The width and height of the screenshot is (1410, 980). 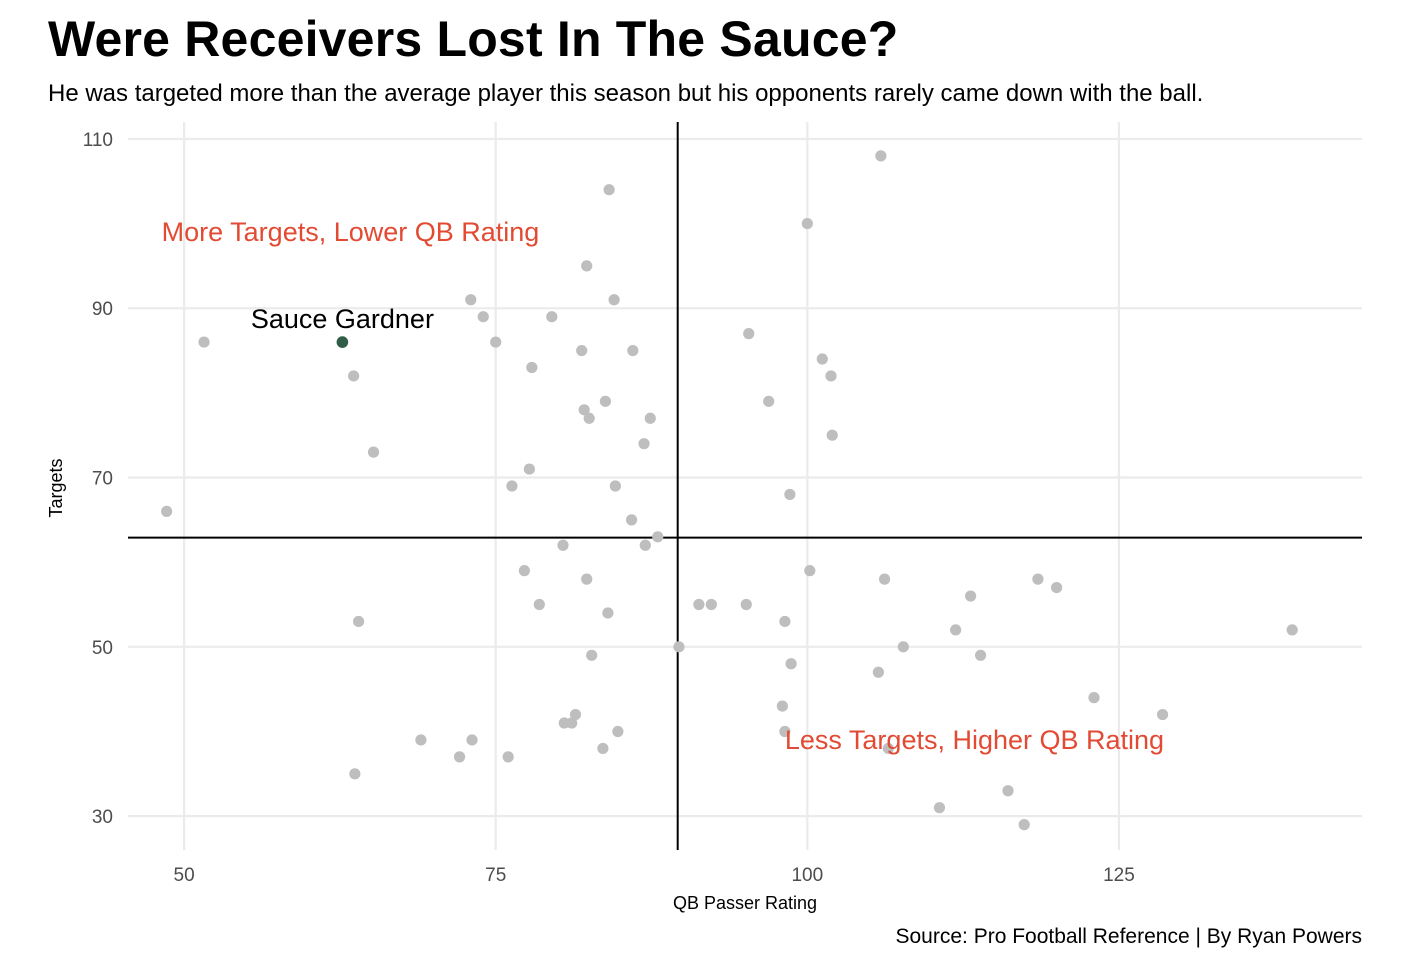 I want to click on x-tick-label: 125, so click(x=1119, y=875).